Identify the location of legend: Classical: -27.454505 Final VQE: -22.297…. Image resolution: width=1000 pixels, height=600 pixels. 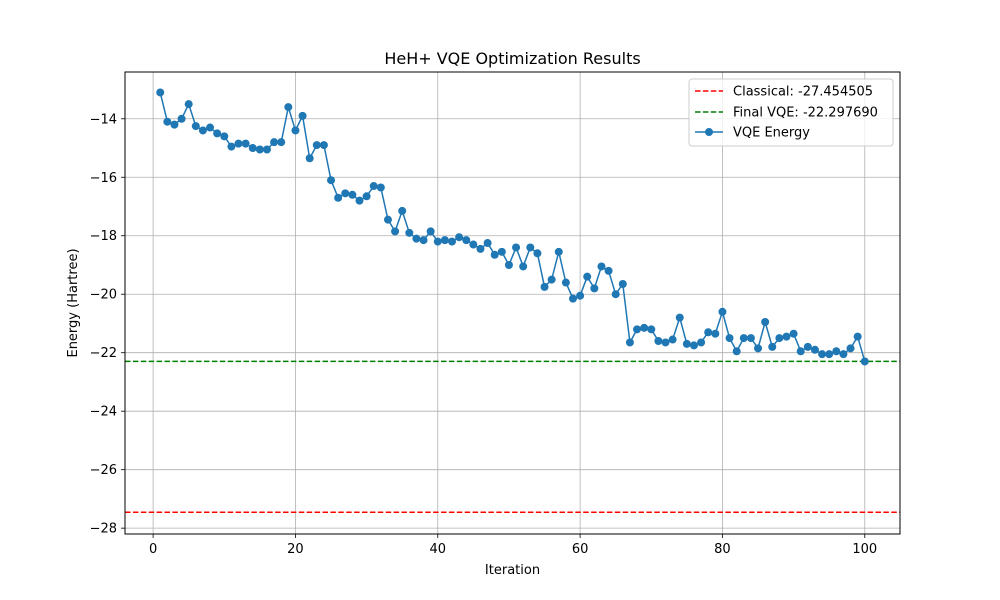
(791, 112).